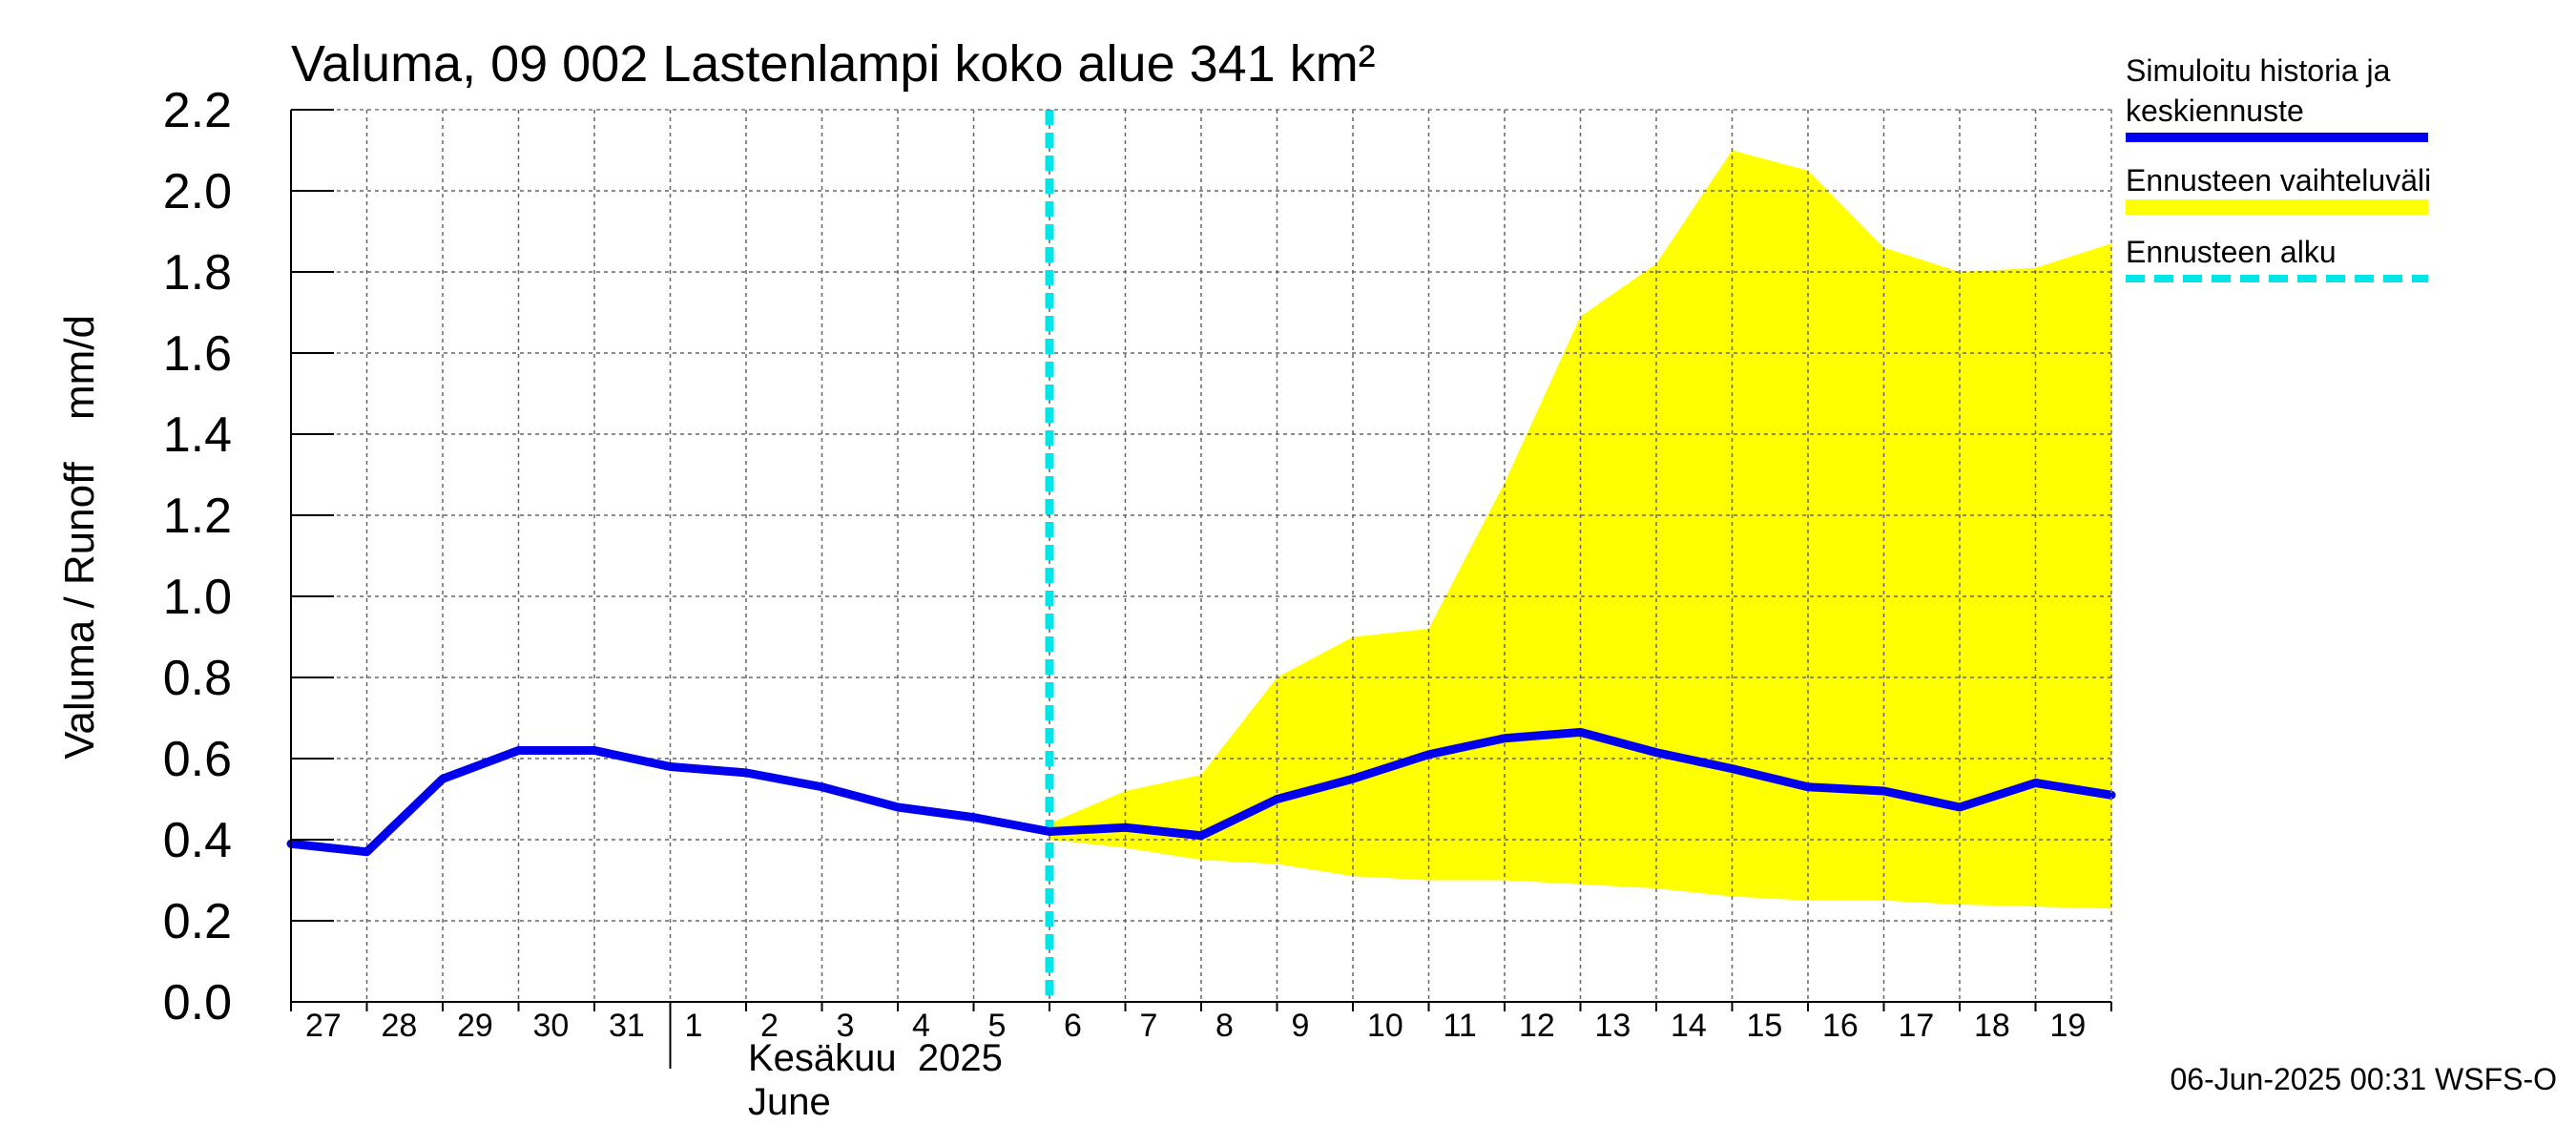  What do you see at coordinates (323, 1026) in the screenshot?
I see `x-tick-label: 27` at bounding box center [323, 1026].